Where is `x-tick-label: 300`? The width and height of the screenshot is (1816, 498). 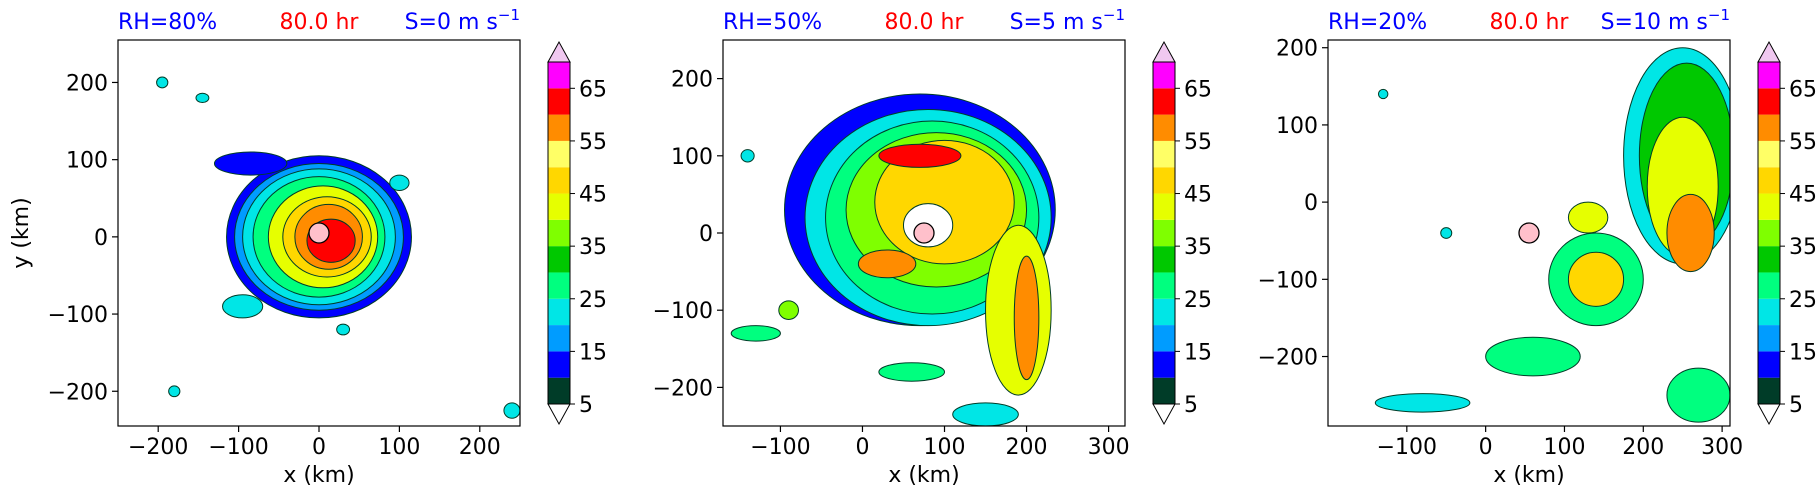 x-tick-label: 300 is located at coordinates (1722, 447).